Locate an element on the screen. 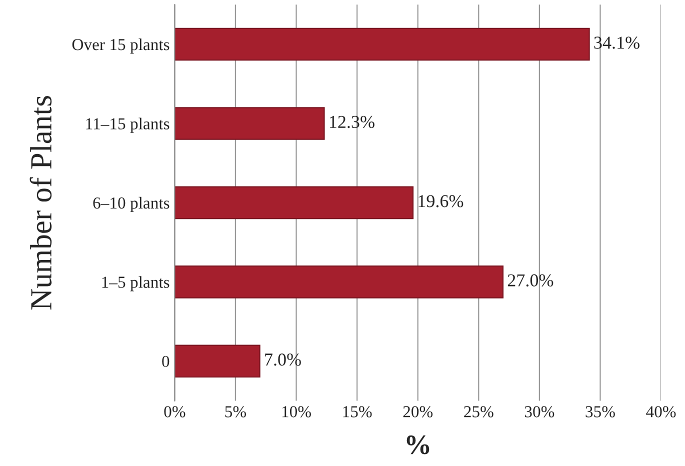 The height and width of the screenshot is (466, 685). y-tick-label: 1–5 plants is located at coordinates (136, 284).